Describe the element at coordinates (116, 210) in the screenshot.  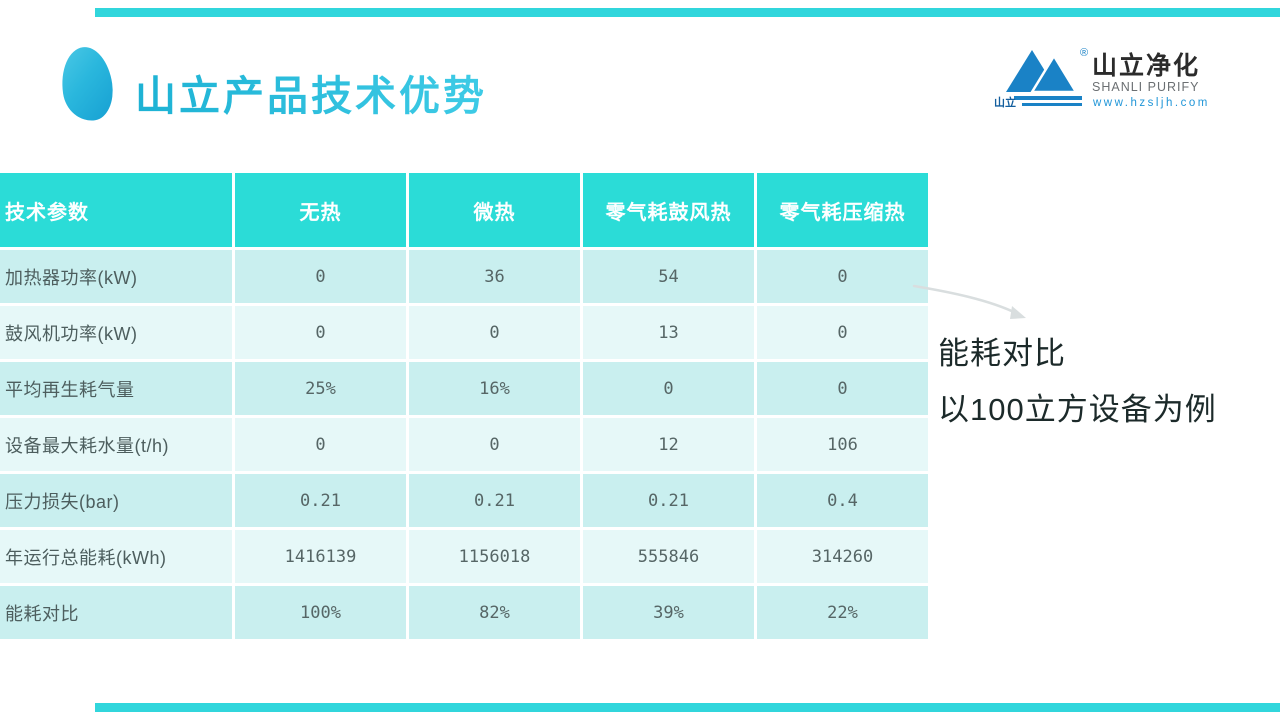
I see `header-cell-parameter: 技术参数` at that location.